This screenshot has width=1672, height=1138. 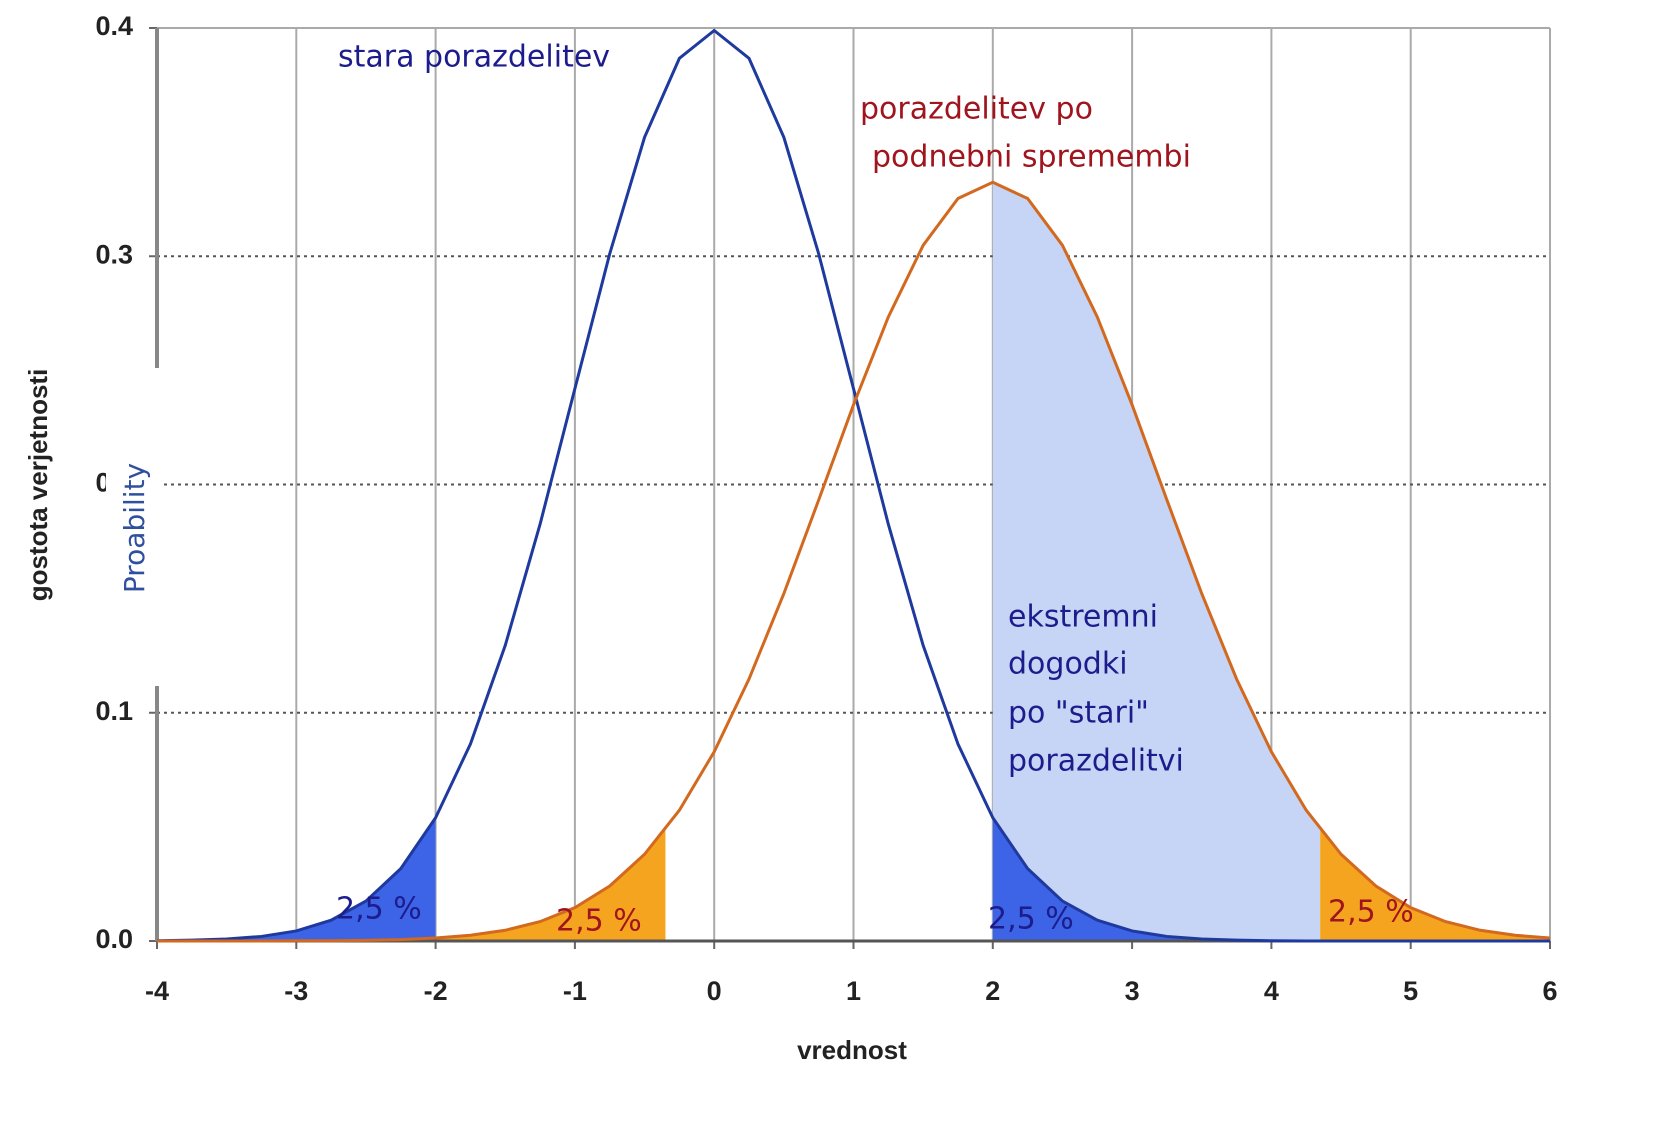 I want to click on x-tick-label: 1, so click(x=853, y=991).